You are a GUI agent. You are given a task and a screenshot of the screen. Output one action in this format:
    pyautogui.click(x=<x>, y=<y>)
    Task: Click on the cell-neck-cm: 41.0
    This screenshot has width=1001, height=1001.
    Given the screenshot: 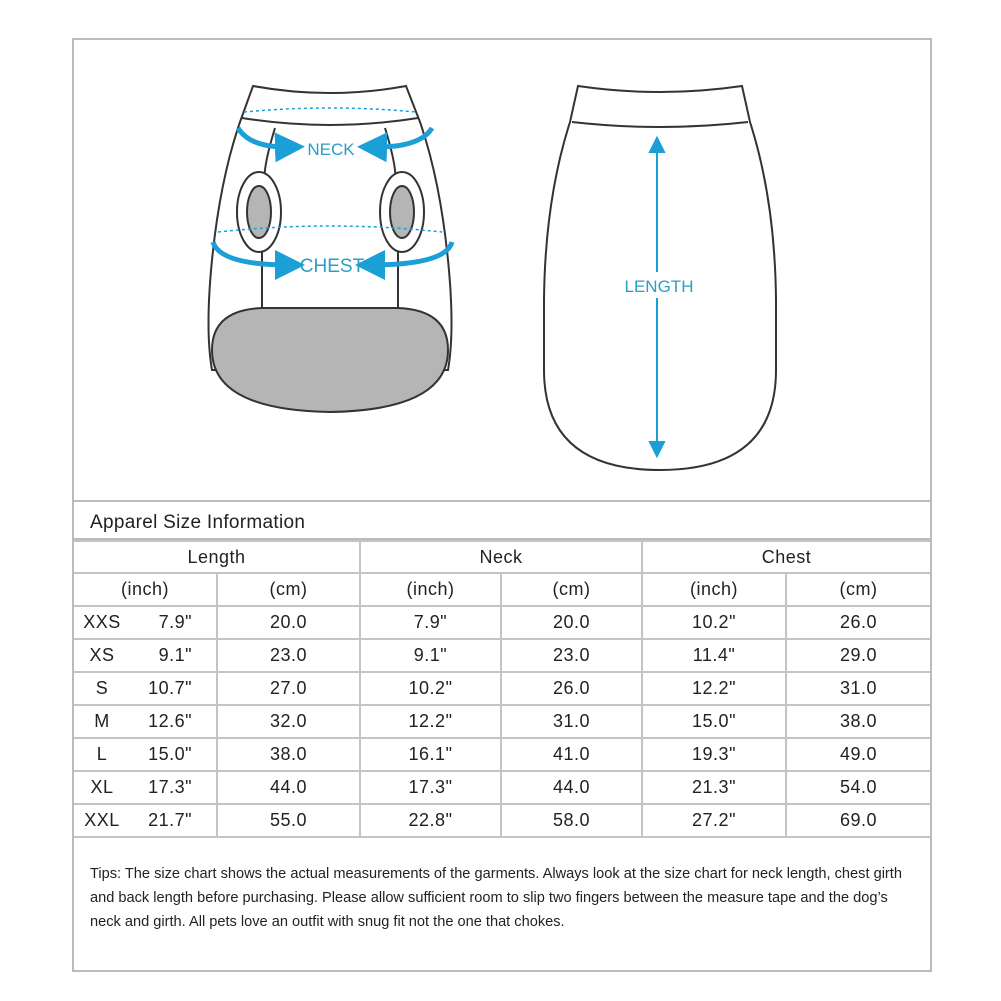 What is the action you would take?
    pyautogui.click(x=571, y=754)
    